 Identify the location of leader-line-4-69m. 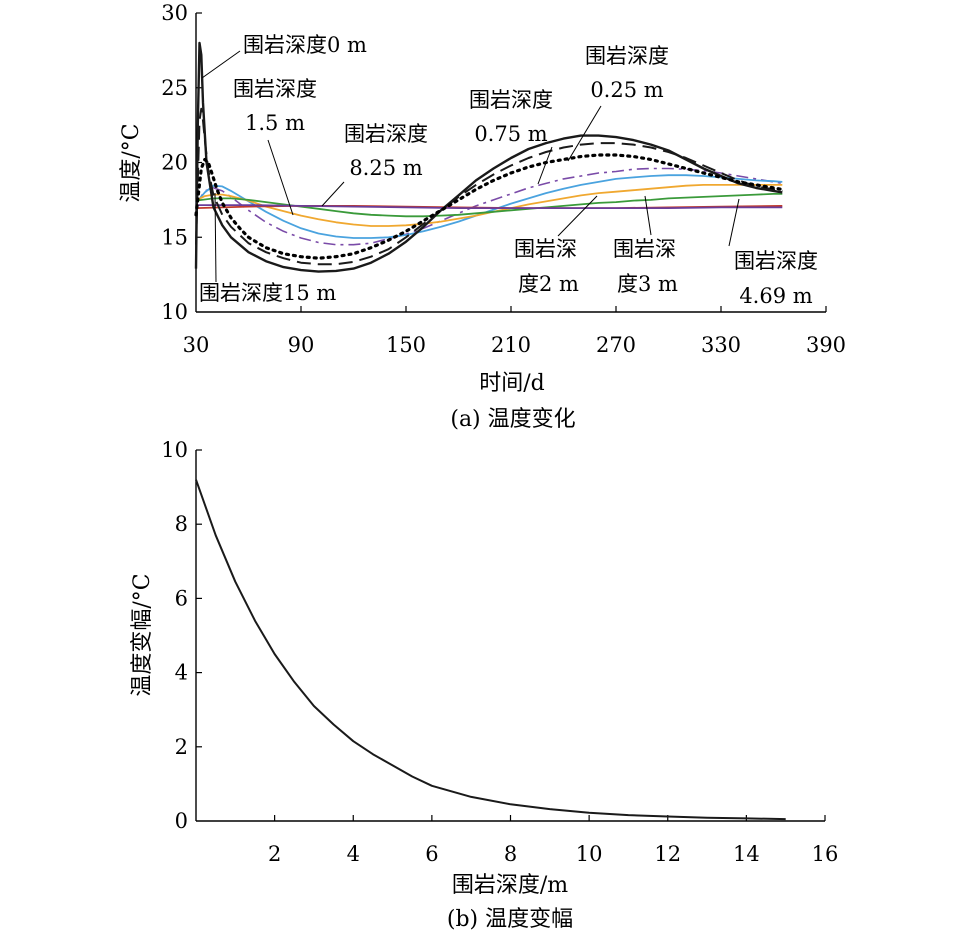
(734, 222).